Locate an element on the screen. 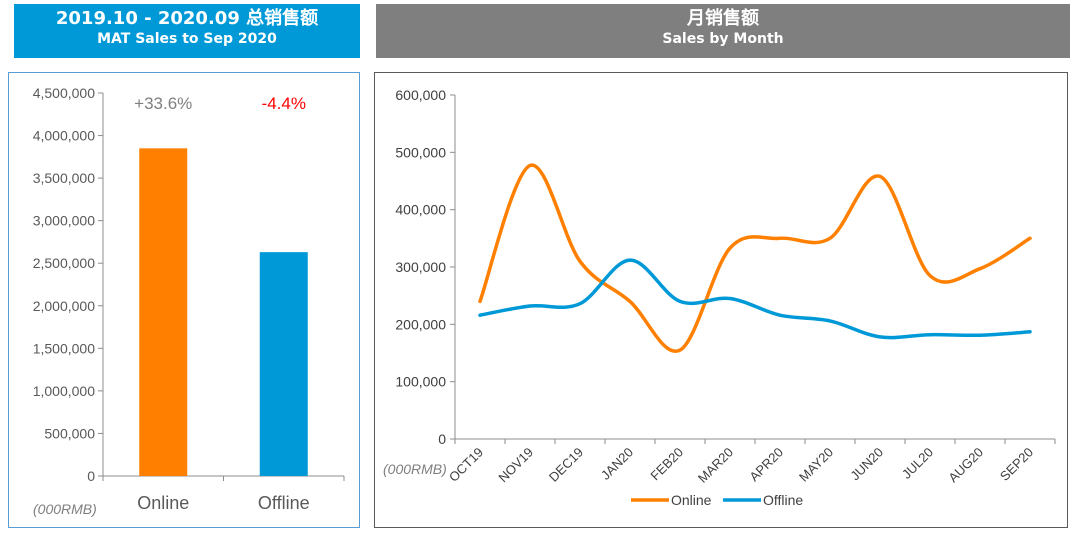  x-tick-label: APR20 is located at coordinates (766, 465).